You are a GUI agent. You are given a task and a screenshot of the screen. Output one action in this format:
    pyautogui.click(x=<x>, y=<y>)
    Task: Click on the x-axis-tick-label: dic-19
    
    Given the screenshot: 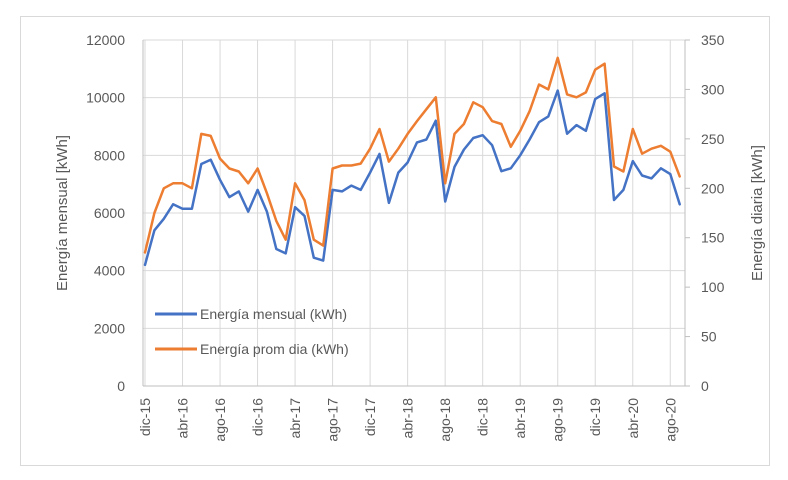 What is the action you would take?
    pyautogui.click(x=595, y=417)
    